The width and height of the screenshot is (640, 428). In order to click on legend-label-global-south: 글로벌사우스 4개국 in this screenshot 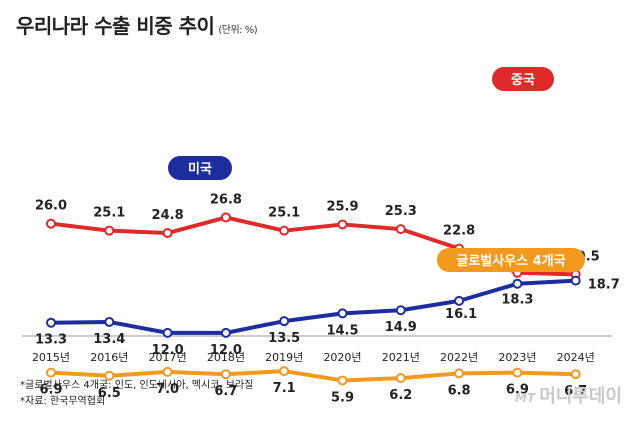, I will do `click(510, 261)`.